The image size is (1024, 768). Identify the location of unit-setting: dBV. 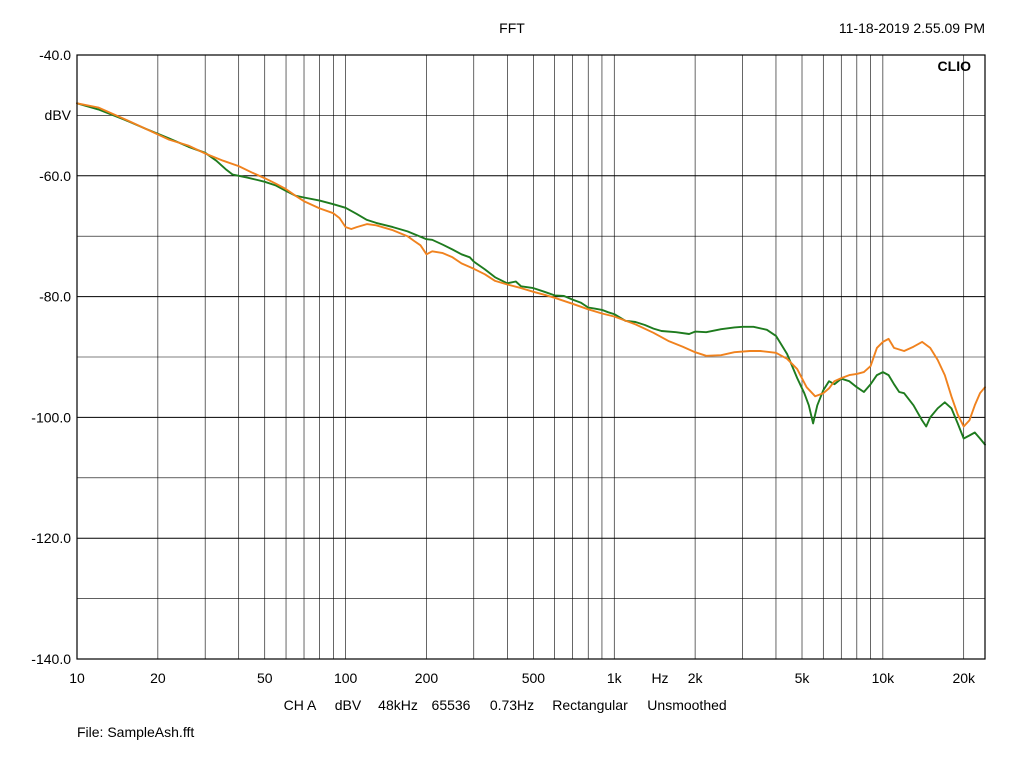
(348, 705).